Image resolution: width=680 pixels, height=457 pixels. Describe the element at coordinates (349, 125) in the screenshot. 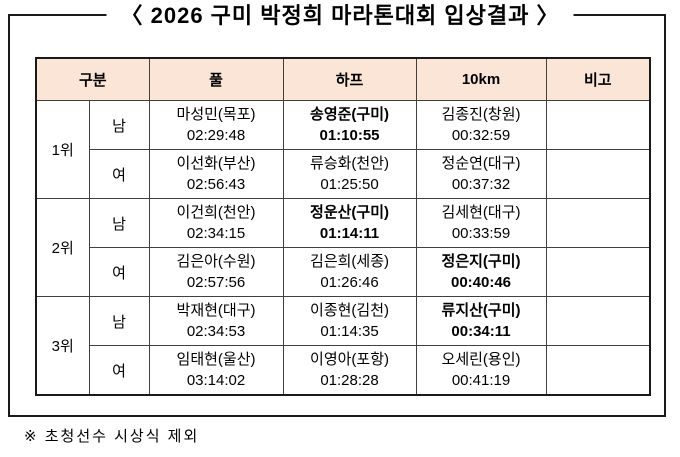

I see `half-result-cell: 송영준(구미) 01:10:55` at that location.